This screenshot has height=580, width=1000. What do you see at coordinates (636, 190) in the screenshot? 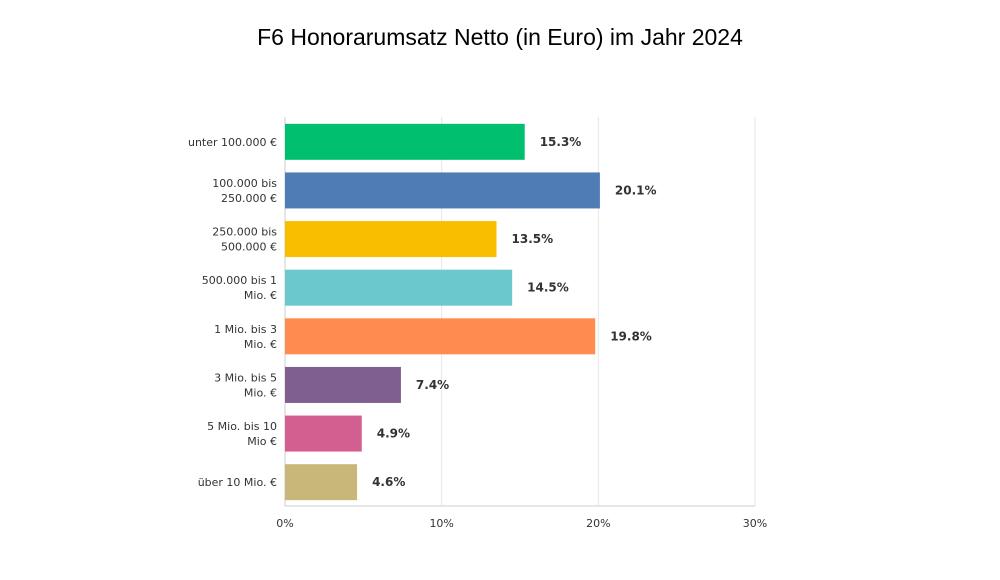
I see `data-label: 20.1%` at bounding box center [636, 190].